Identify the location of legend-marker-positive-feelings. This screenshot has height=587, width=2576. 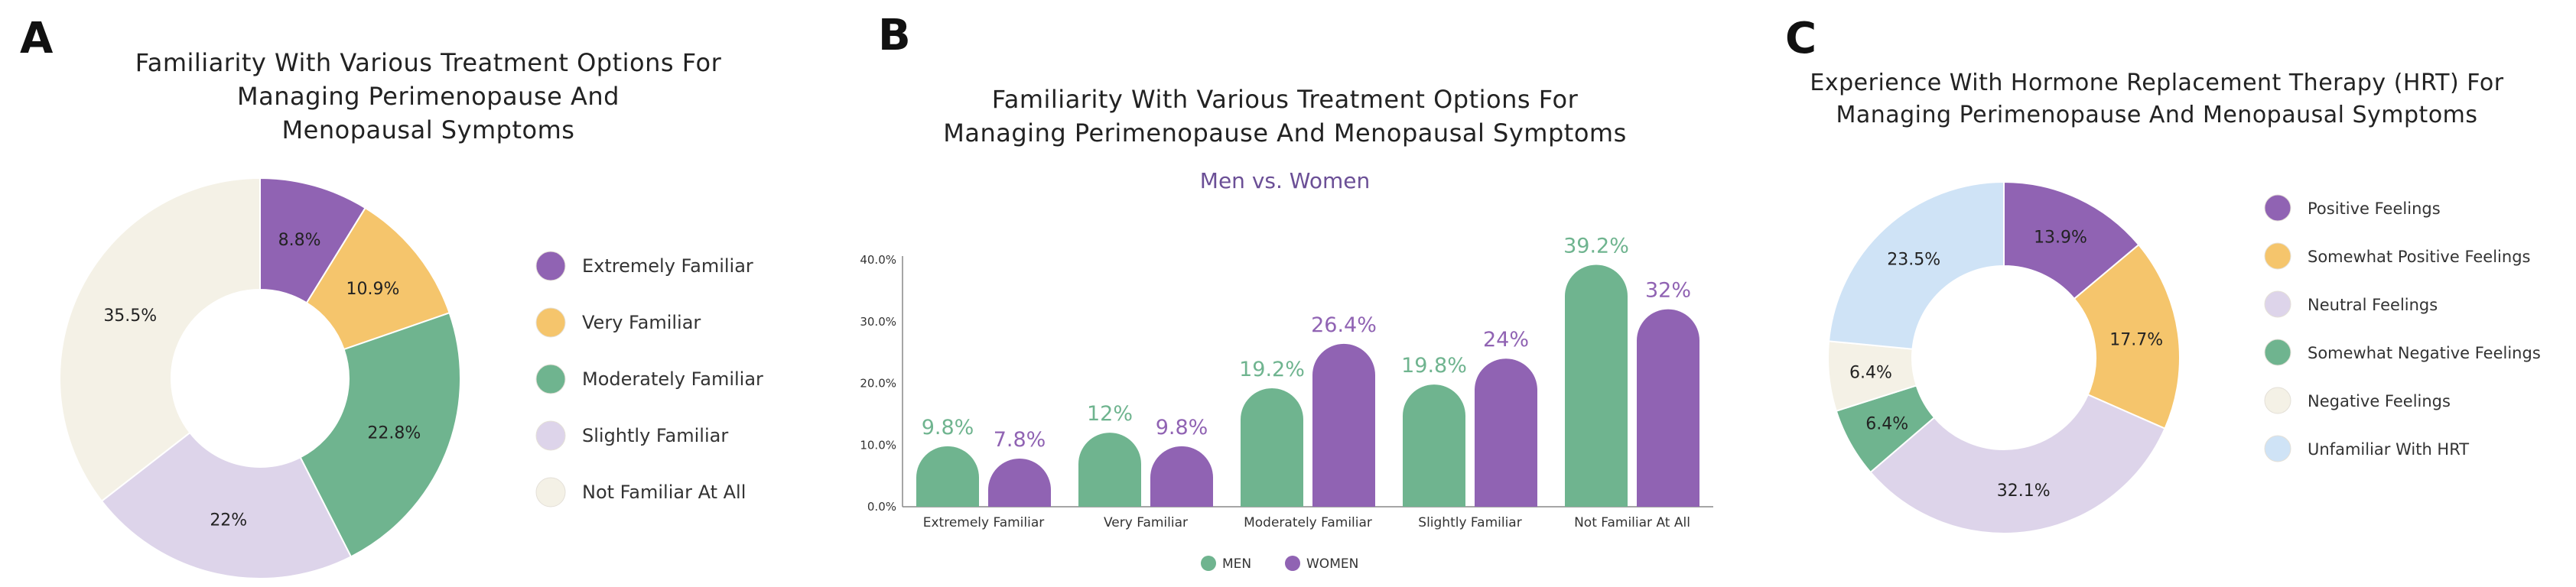
(2277, 208).